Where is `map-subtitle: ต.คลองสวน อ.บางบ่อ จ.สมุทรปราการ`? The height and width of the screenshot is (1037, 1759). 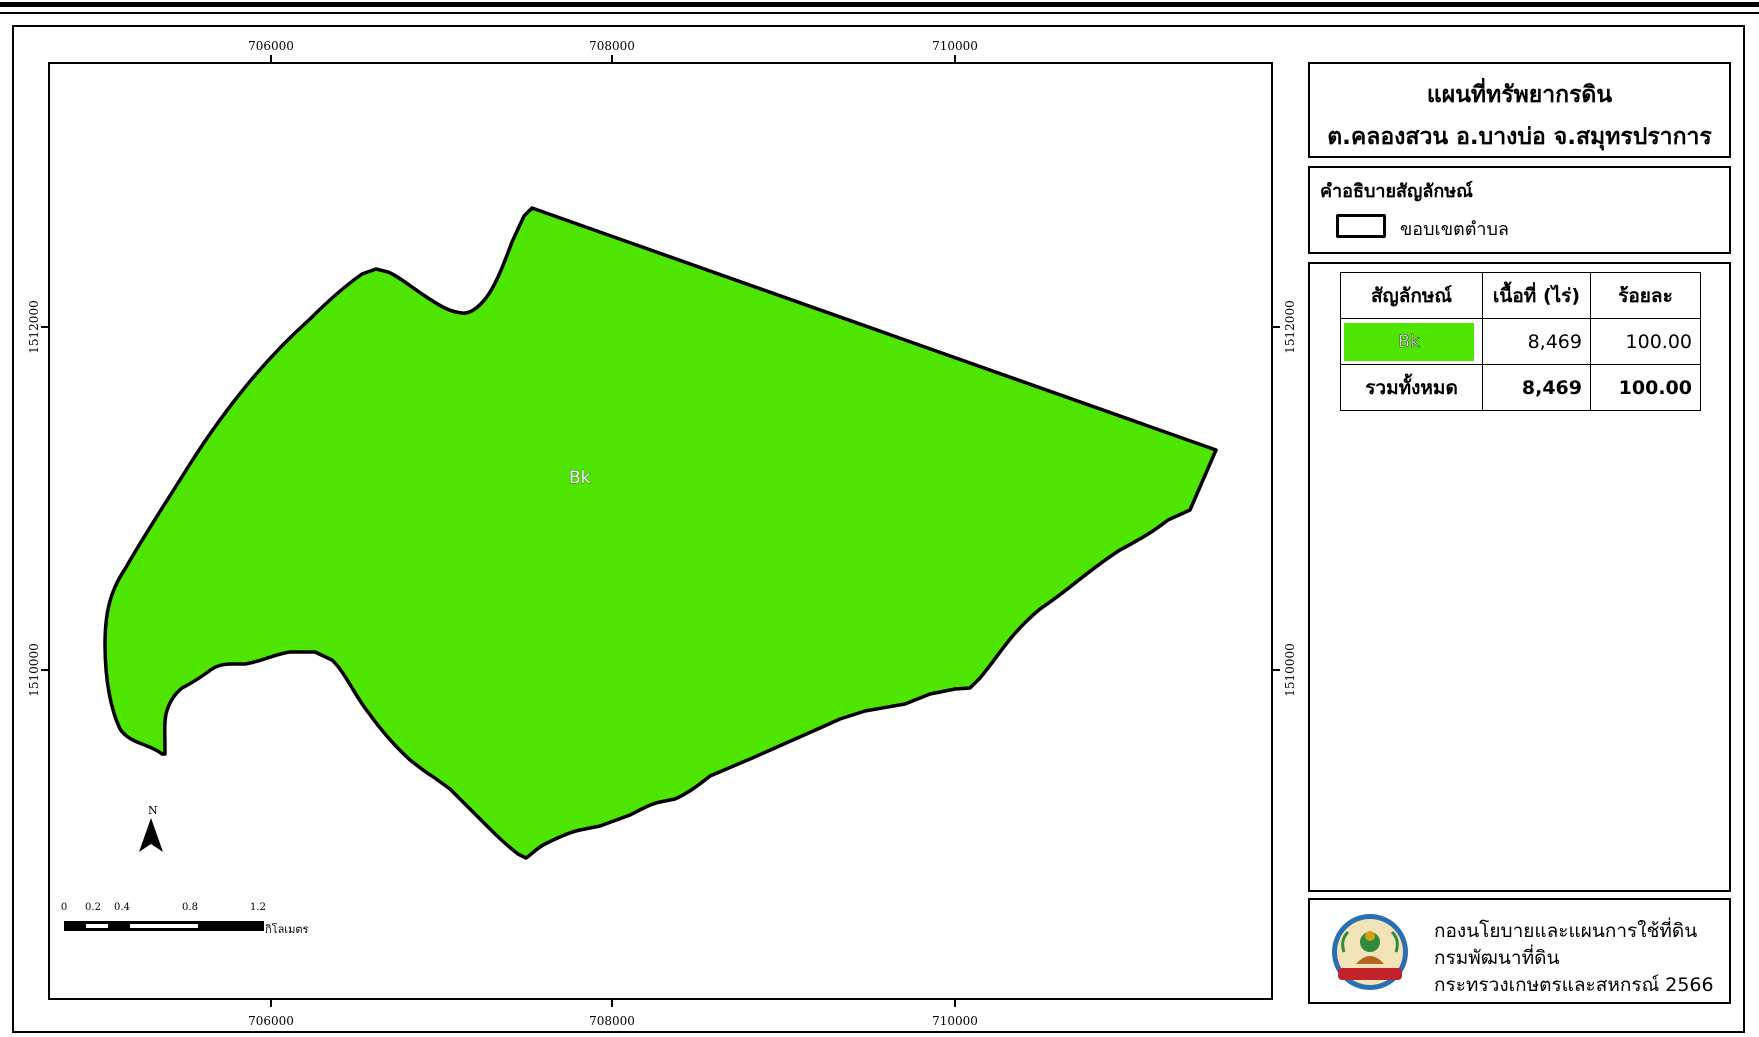
map-subtitle: ต.คลองสวน อ.บางบ่อ จ.สมุทรปราการ is located at coordinates (1519, 137).